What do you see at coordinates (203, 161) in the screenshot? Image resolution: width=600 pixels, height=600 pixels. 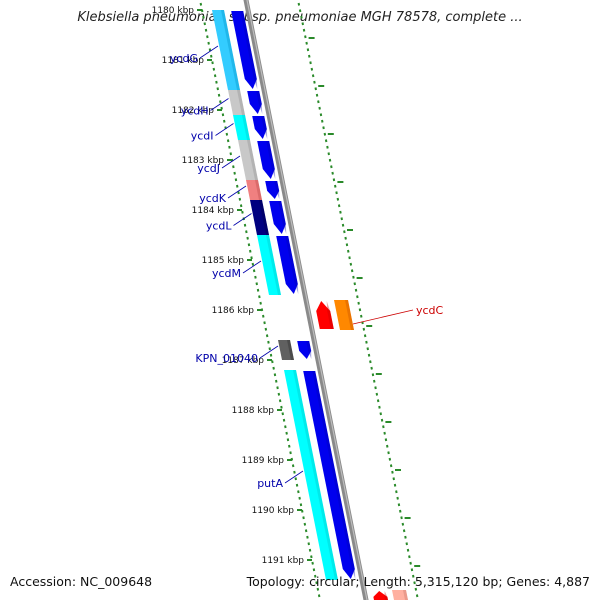 I see `scale-tick-label: 1183 kbp` at bounding box center [203, 161].